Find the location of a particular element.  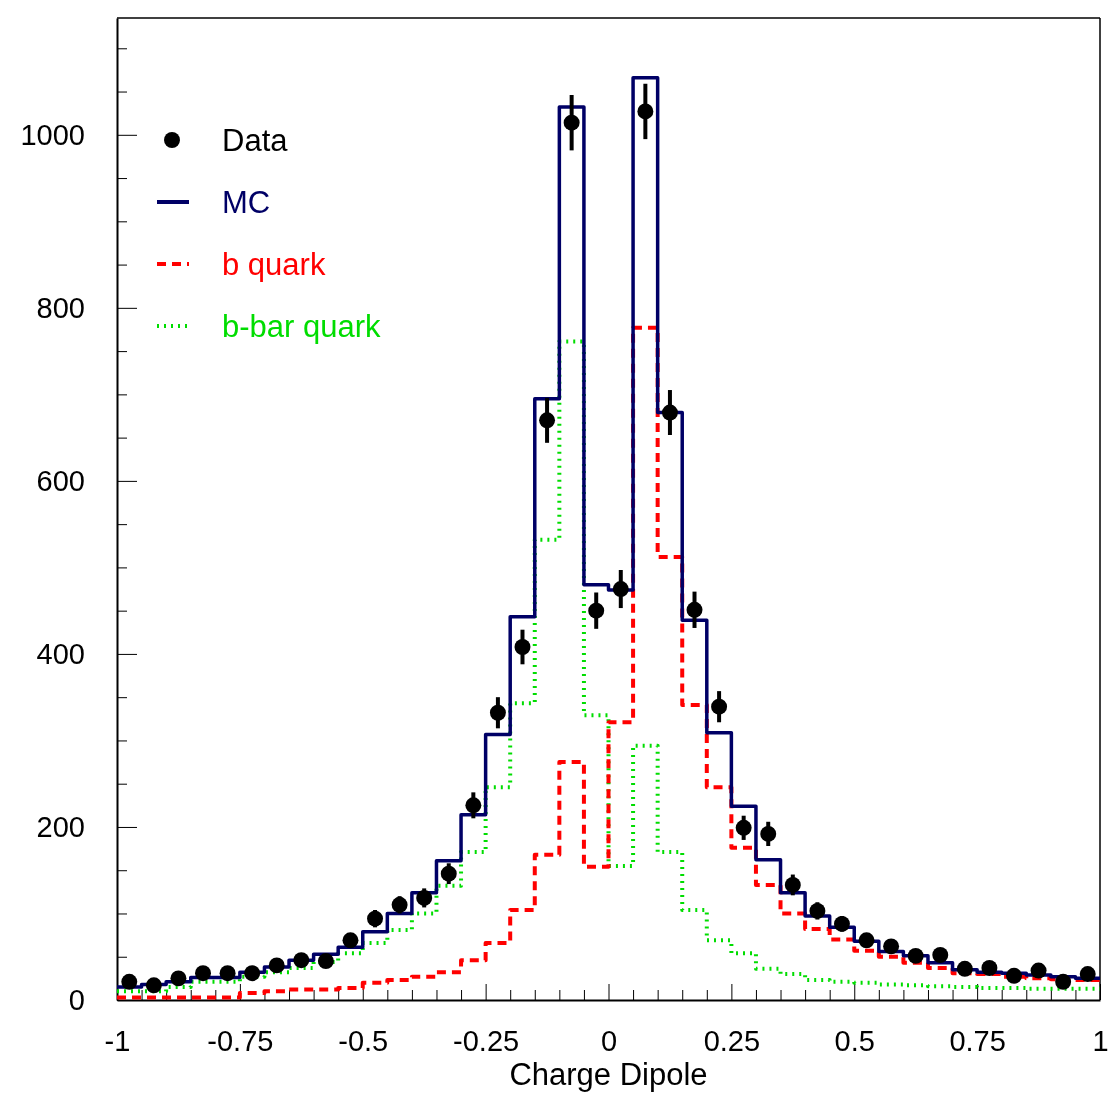

x-tick-label: -1 is located at coordinates (117, 1040).